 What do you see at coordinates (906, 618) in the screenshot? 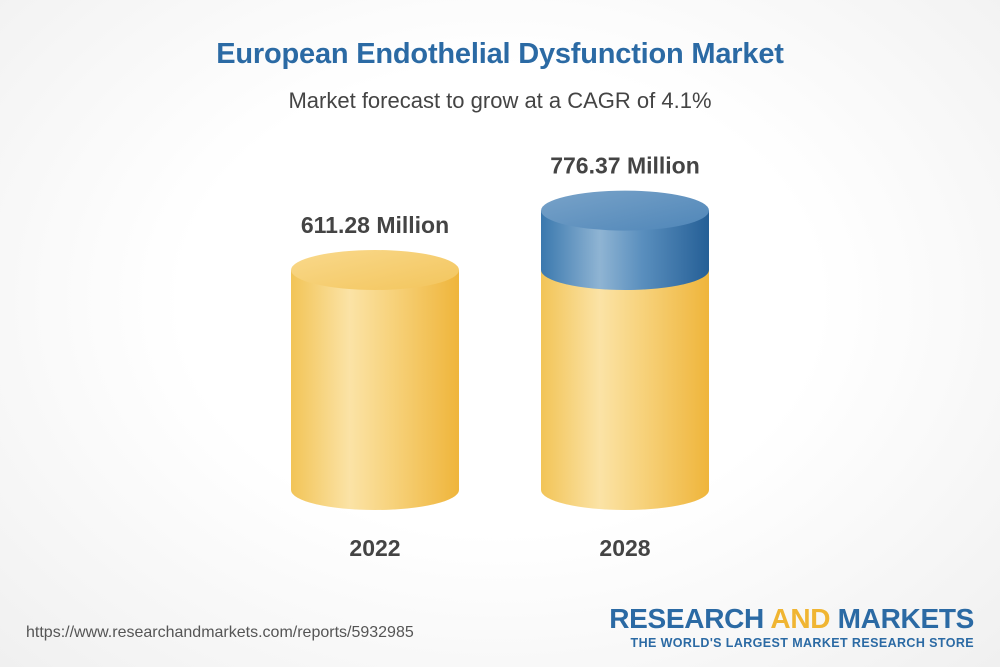
I see `brand-word-markets: MARKETS` at bounding box center [906, 618].